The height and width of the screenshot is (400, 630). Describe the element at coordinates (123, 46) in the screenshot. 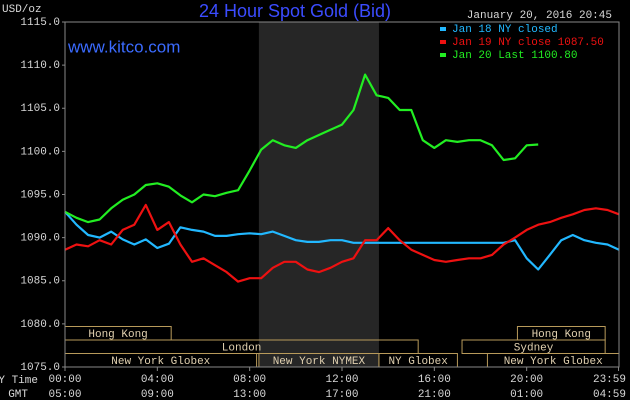

I see `watermark: www.kitco.com` at that location.